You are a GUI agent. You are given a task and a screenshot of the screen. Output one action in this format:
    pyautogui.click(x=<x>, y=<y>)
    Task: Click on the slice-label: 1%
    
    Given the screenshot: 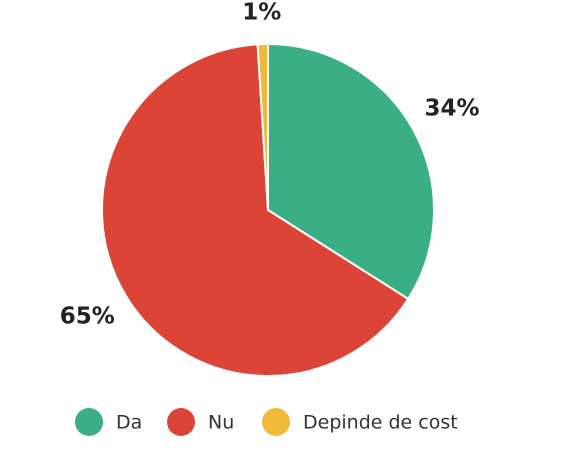 What is the action you would take?
    pyautogui.click(x=261, y=13)
    